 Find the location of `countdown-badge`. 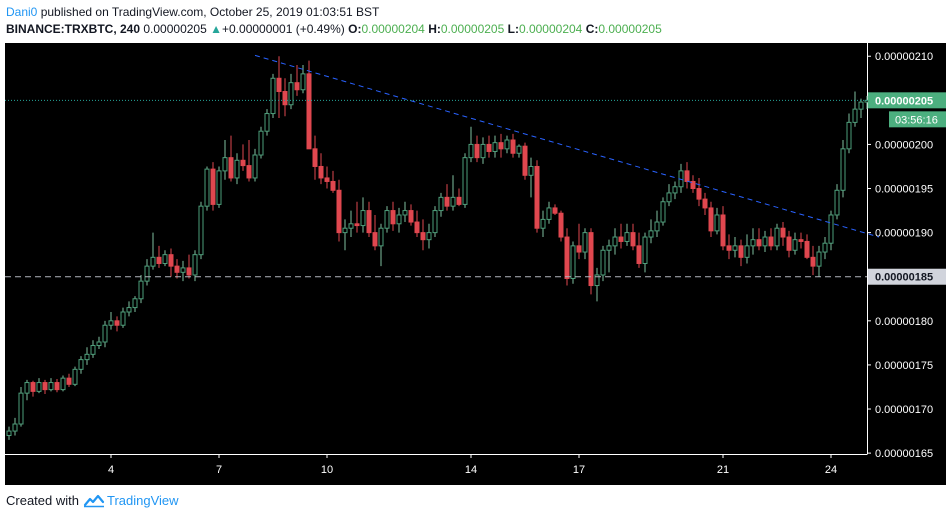

countdown-badge is located at coordinates (917, 119).